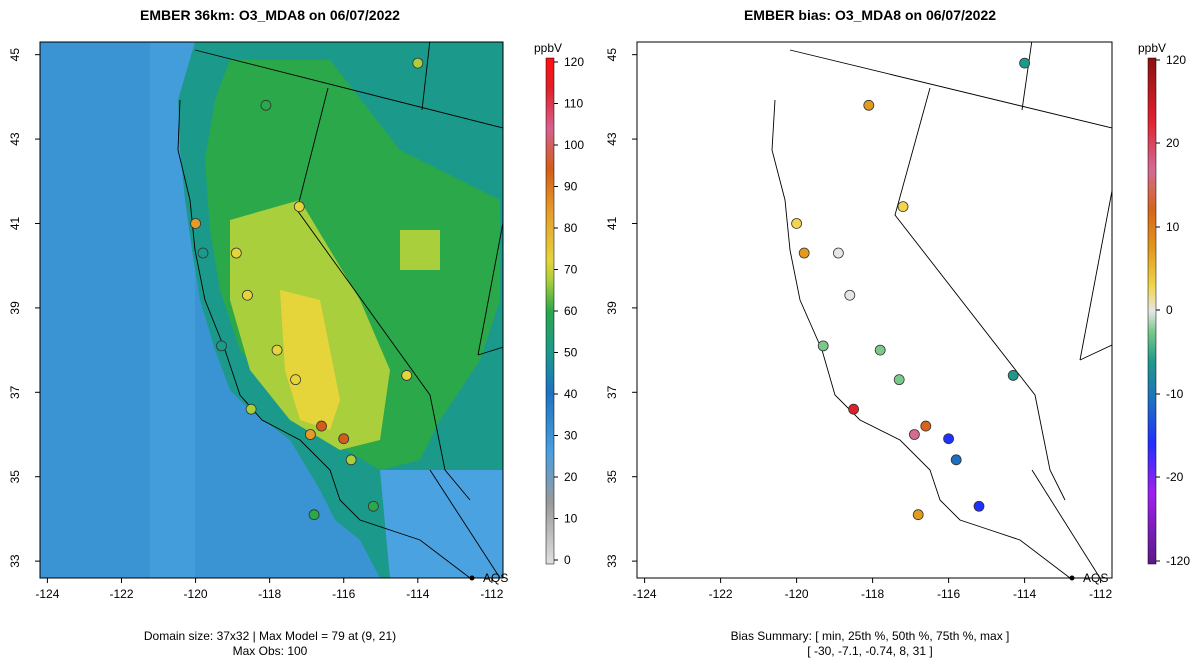 The height and width of the screenshot is (672, 1200). I want to click on offshore-cells, so click(95, 310).